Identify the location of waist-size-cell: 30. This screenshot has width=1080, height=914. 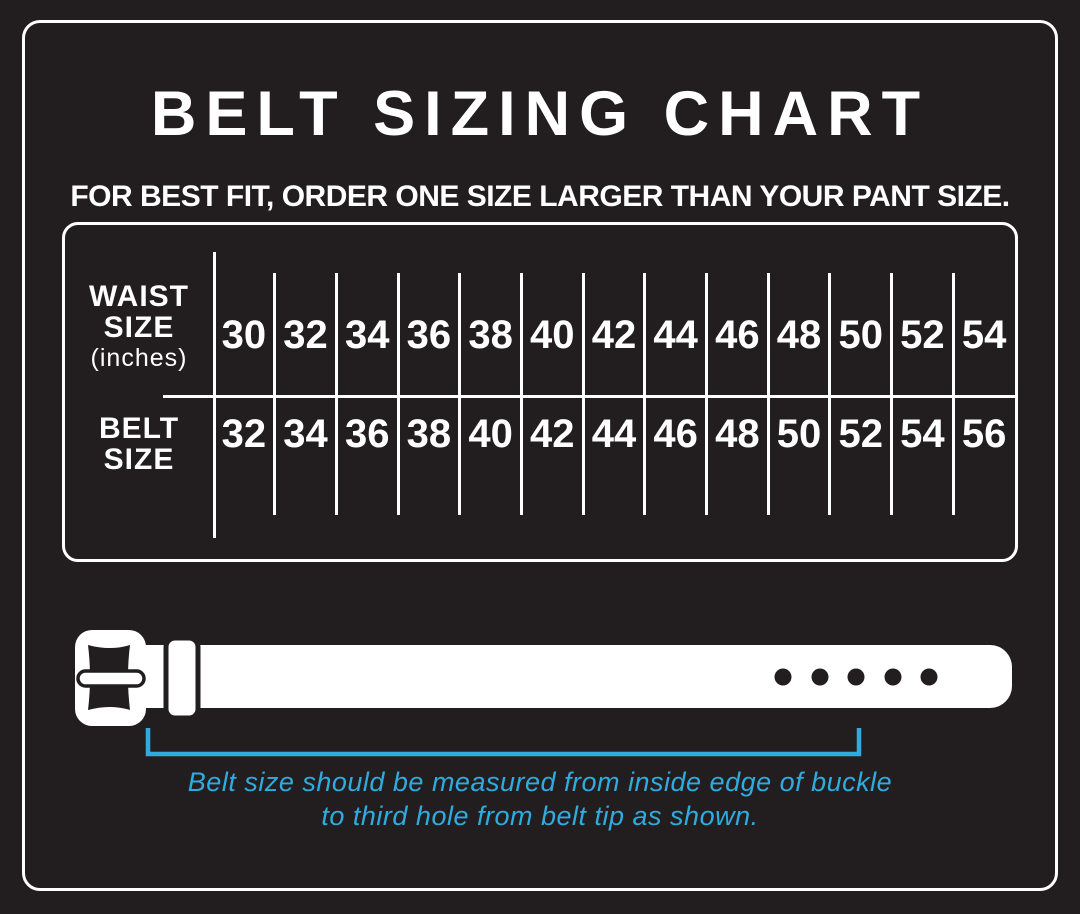
(244, 335).